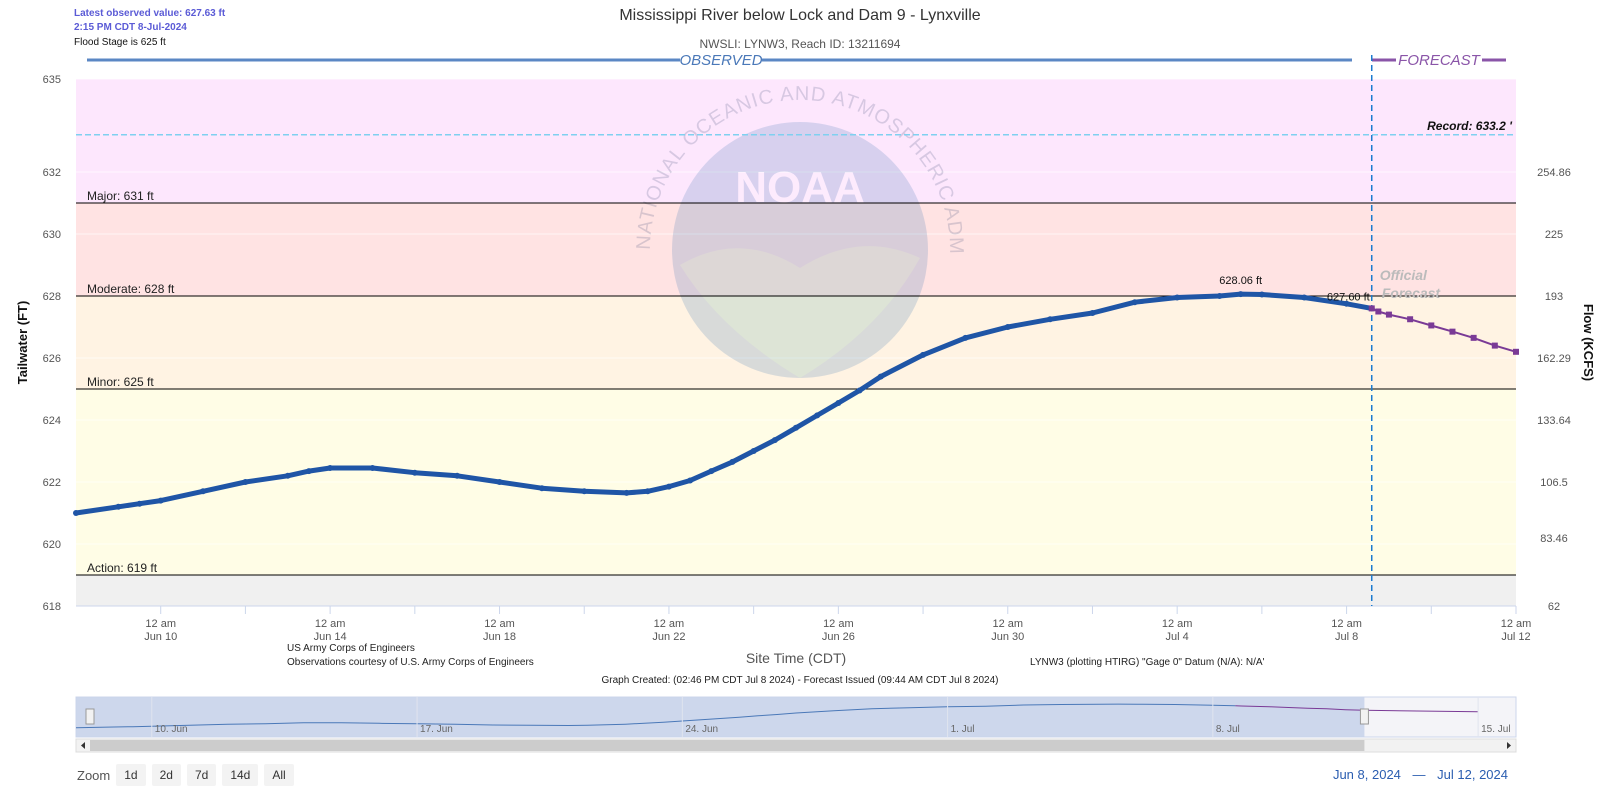 The height and width of the screenshot is (800, 1600). I want to click on y2-tick-label: 254.86, so click(1554, 173).